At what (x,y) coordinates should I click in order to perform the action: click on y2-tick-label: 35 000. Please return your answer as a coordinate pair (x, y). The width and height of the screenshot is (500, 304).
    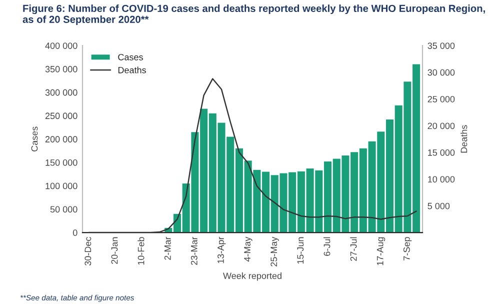
    Looking at the image, I should click on (441, 45).